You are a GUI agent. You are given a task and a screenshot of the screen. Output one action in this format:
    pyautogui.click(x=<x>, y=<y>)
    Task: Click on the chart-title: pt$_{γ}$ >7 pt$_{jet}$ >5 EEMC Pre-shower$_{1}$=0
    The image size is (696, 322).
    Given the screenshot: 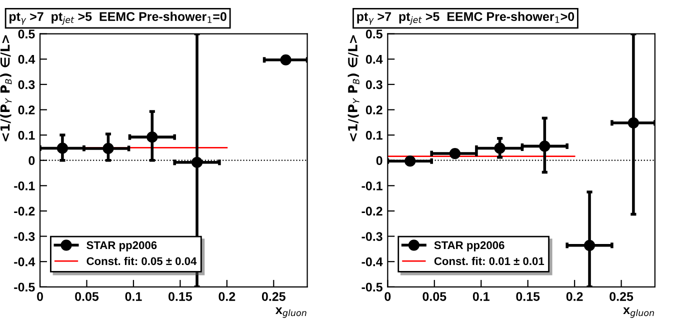 What is the action you would take?
    pyautogui.click(x=118, y=18)
    